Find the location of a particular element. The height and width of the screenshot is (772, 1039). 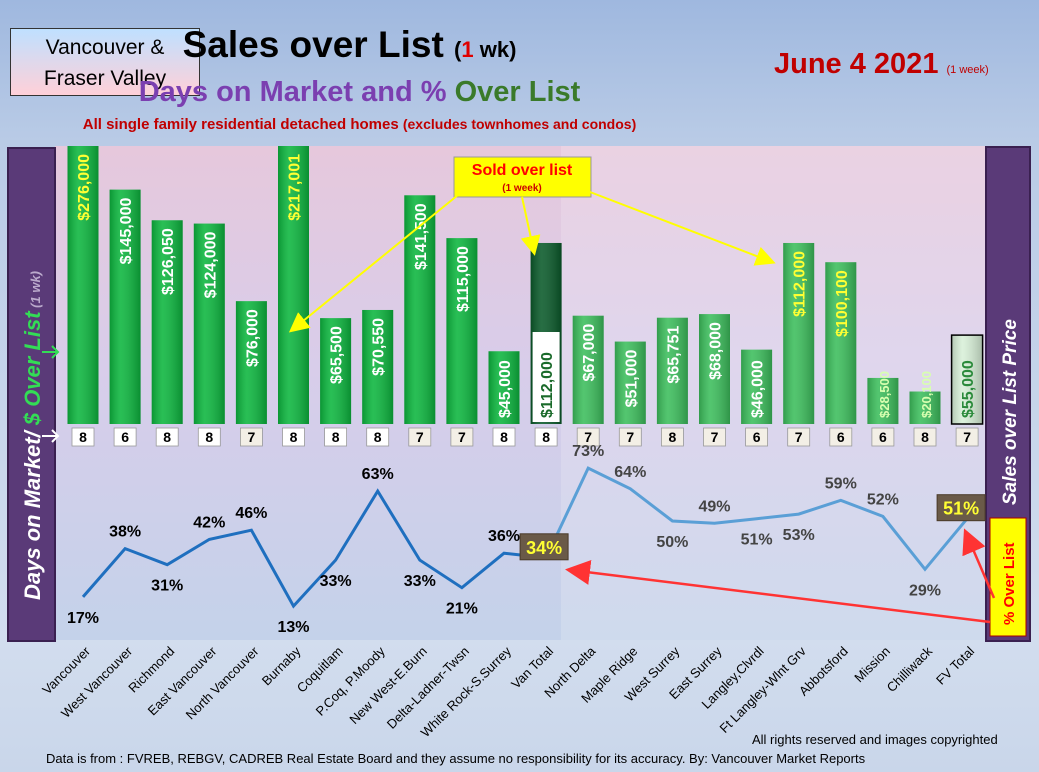

pct-label-17: 53% is located at coordinates (799, 535).